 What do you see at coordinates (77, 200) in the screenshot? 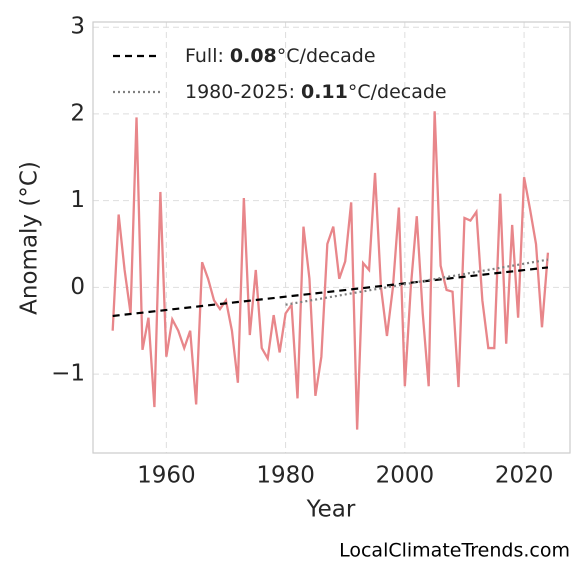
I see `y-tick-label: 1` at bounding box center [77, 200].